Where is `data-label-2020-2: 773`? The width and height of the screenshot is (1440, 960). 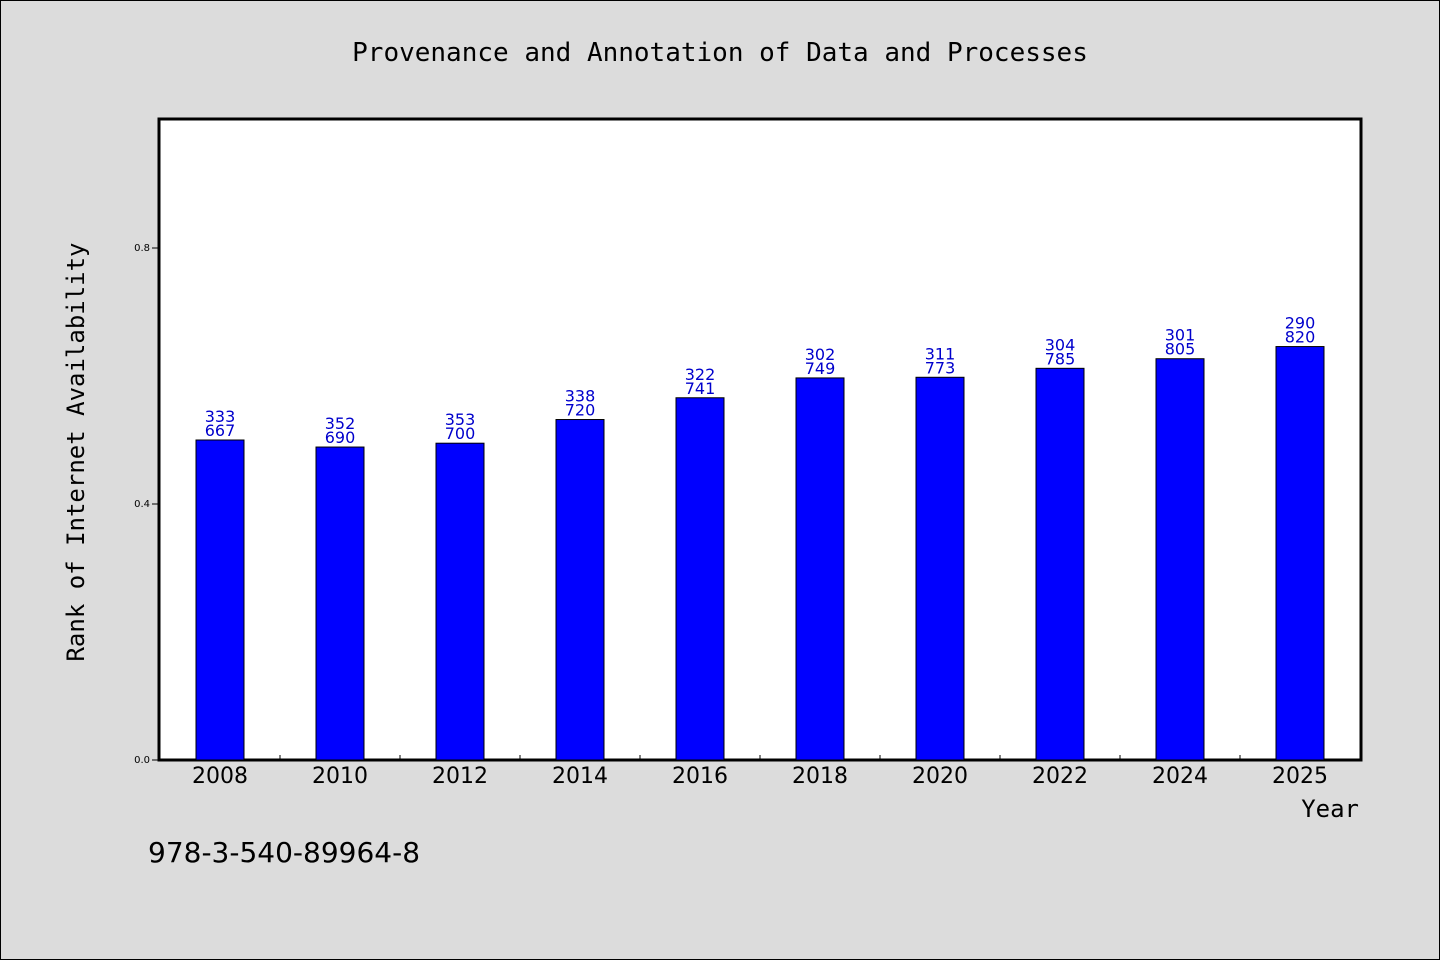 data-label-2020-2: 773 is located at coordinates (940, 367).